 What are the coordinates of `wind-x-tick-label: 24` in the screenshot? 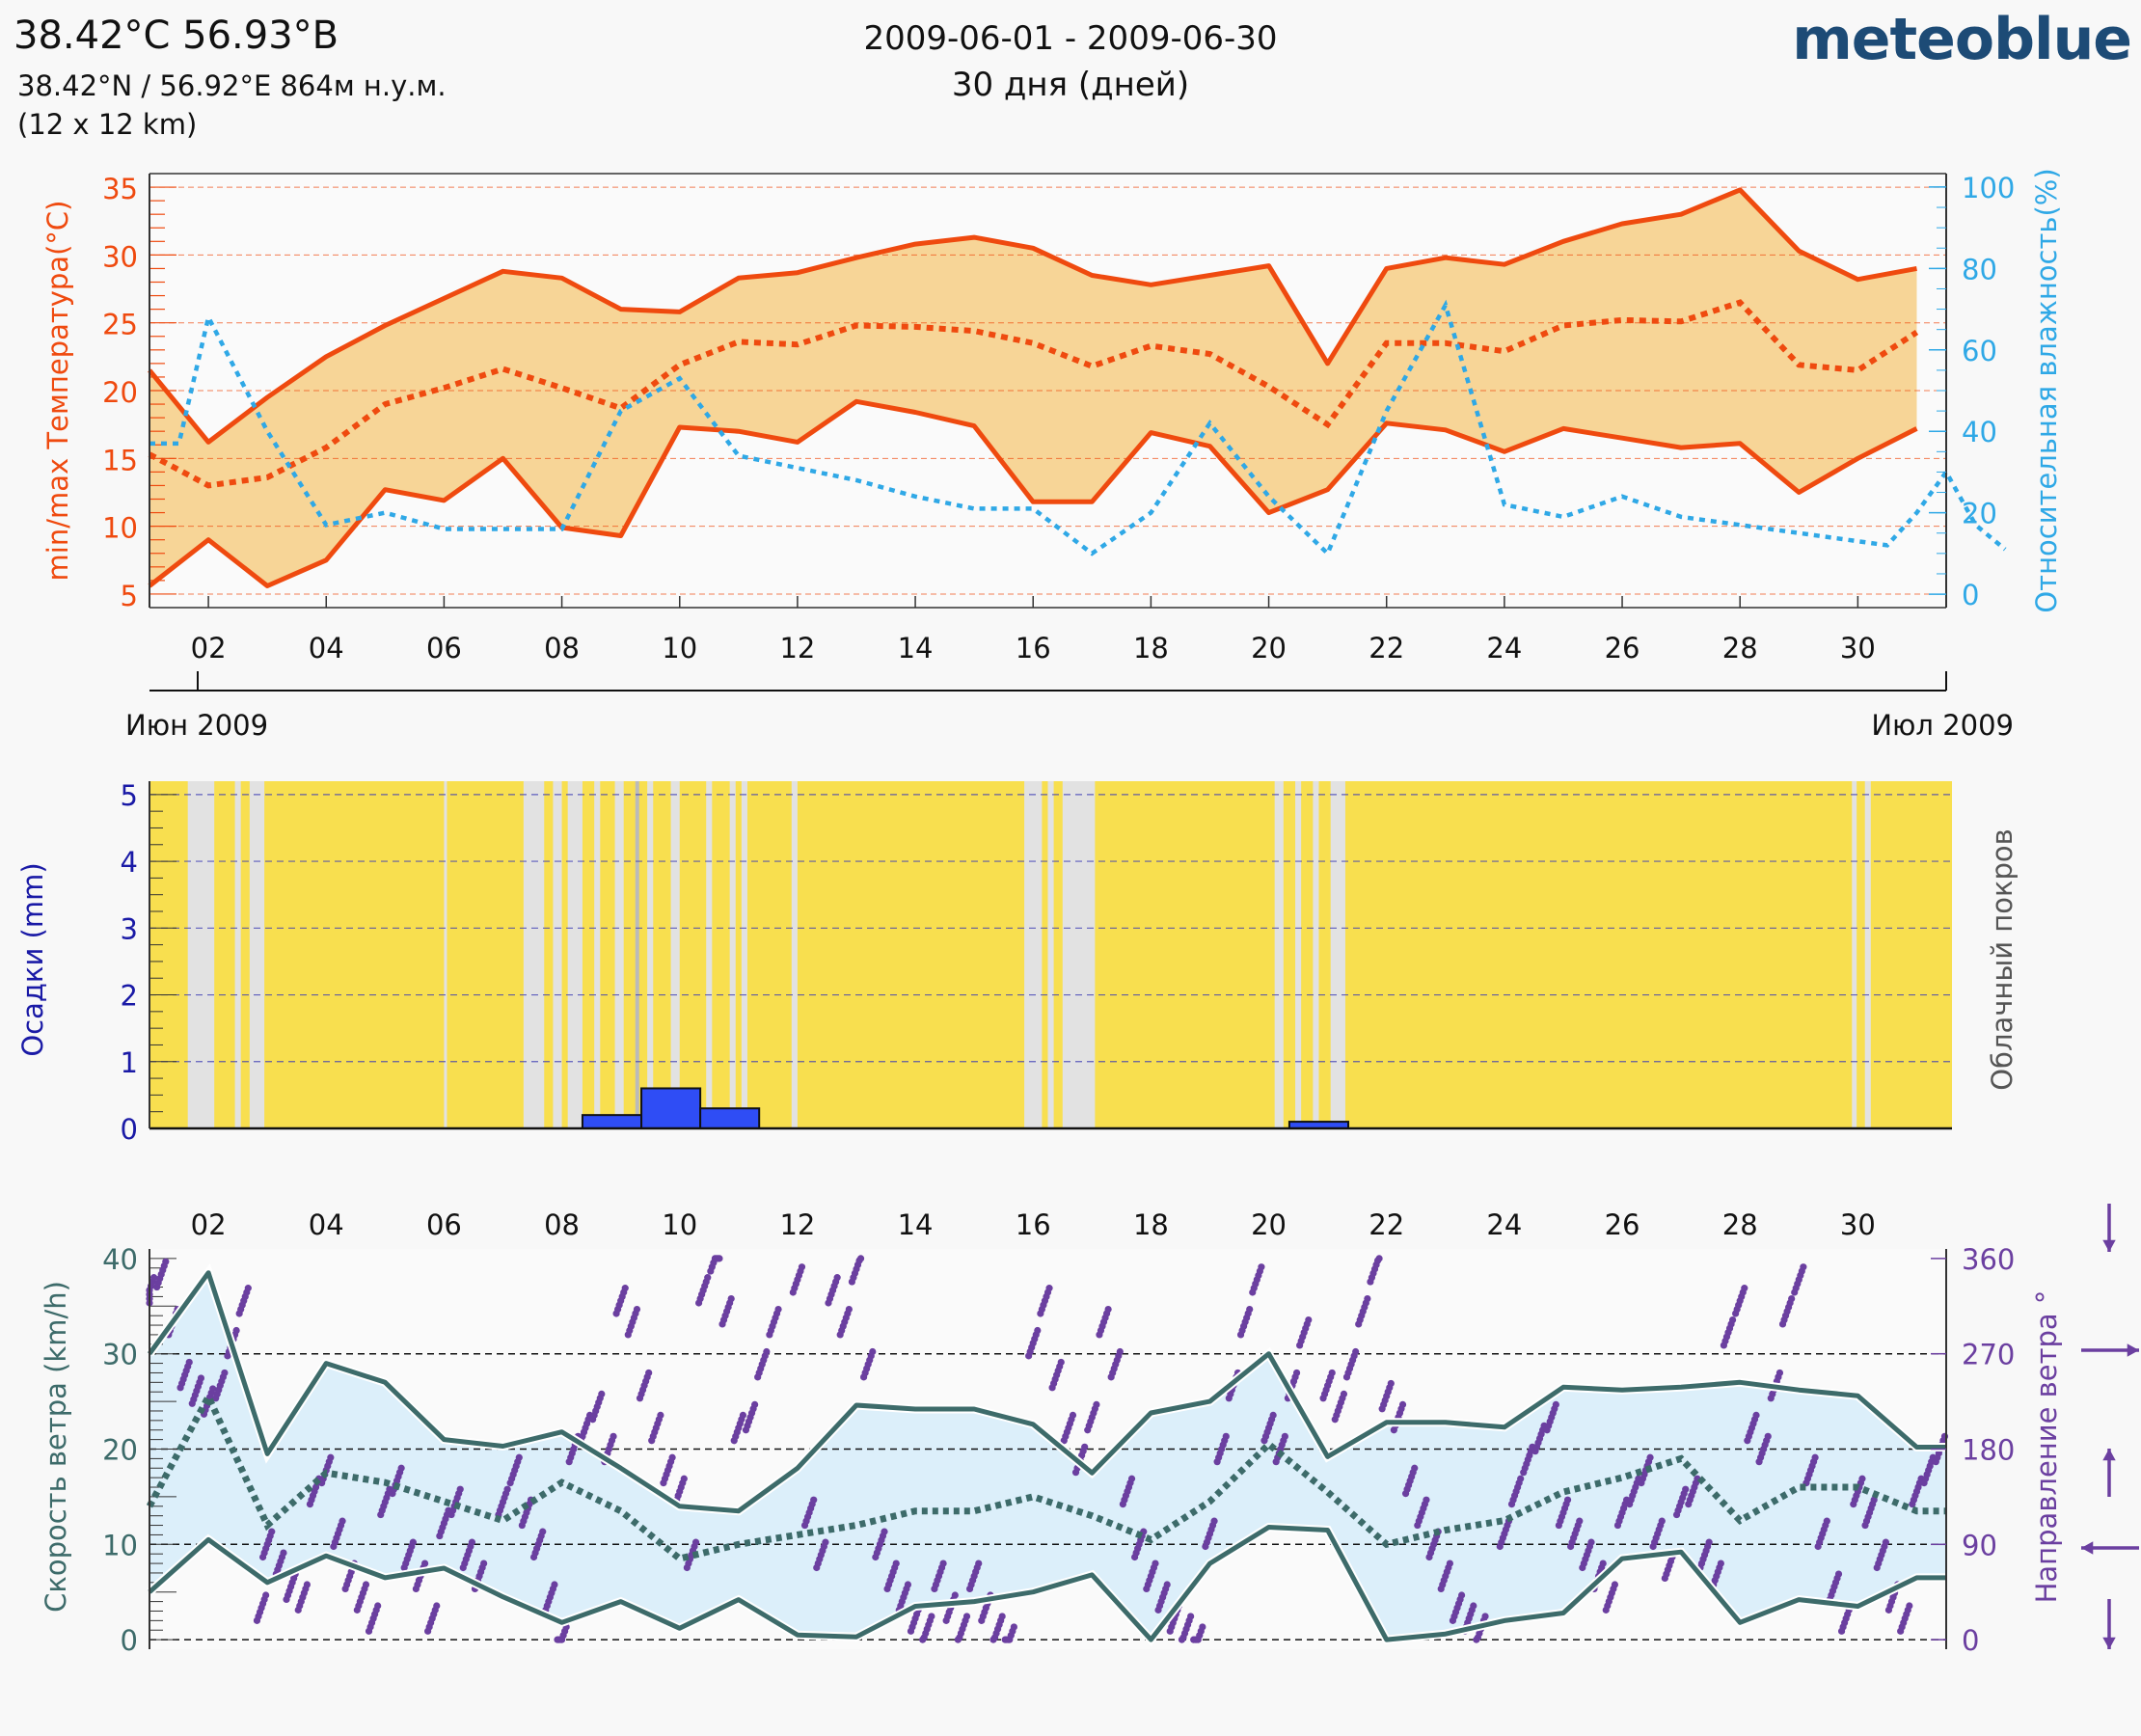 It's located at (1504, 1224).